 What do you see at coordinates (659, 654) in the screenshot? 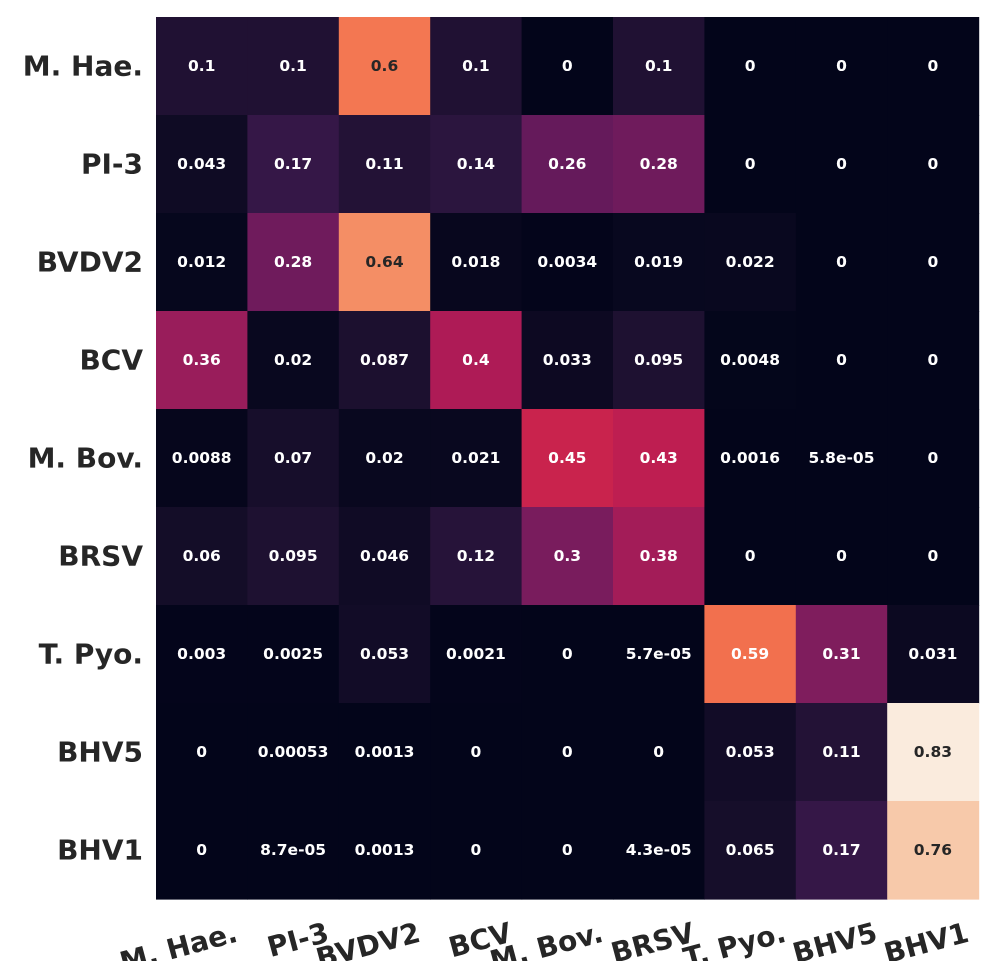
I see `heatmap-cell-value: 5.7e-05` at bounding box center [659, 654].